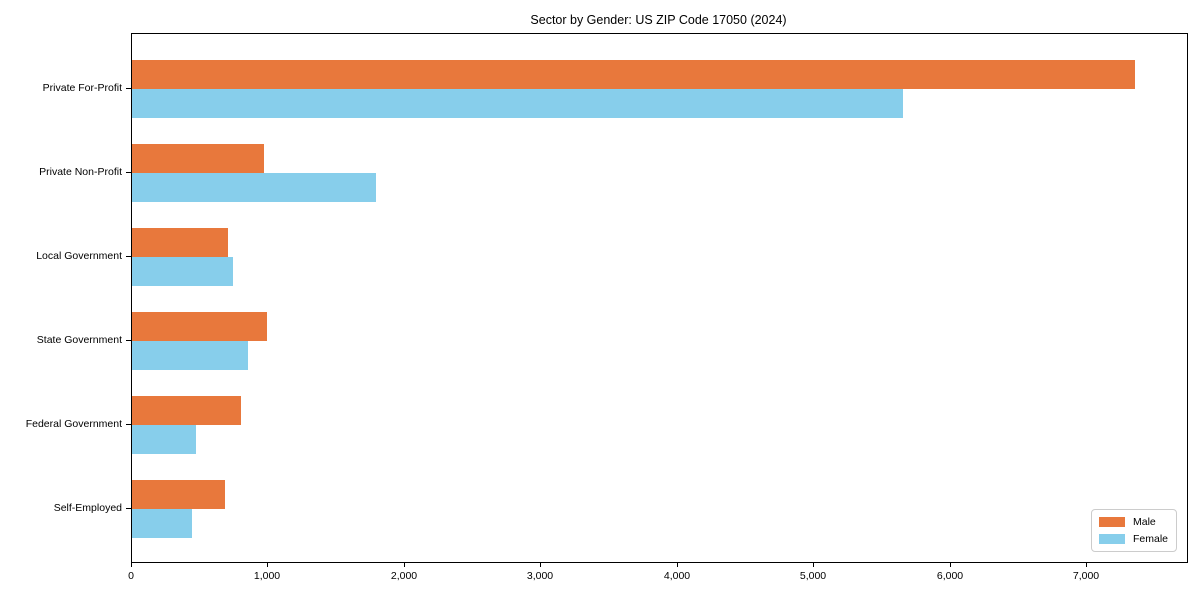 This screenshot has width=1200, height=600. What do you see at coordinates (634, 74) in the screenshot?
I see `bar-male-private-for-profit` at bounding box center [634, 74].